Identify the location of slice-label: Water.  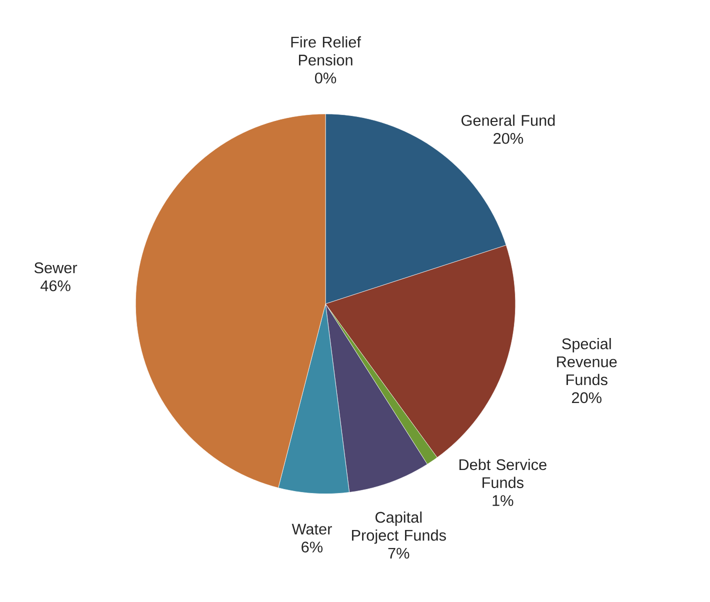
(312, 529).